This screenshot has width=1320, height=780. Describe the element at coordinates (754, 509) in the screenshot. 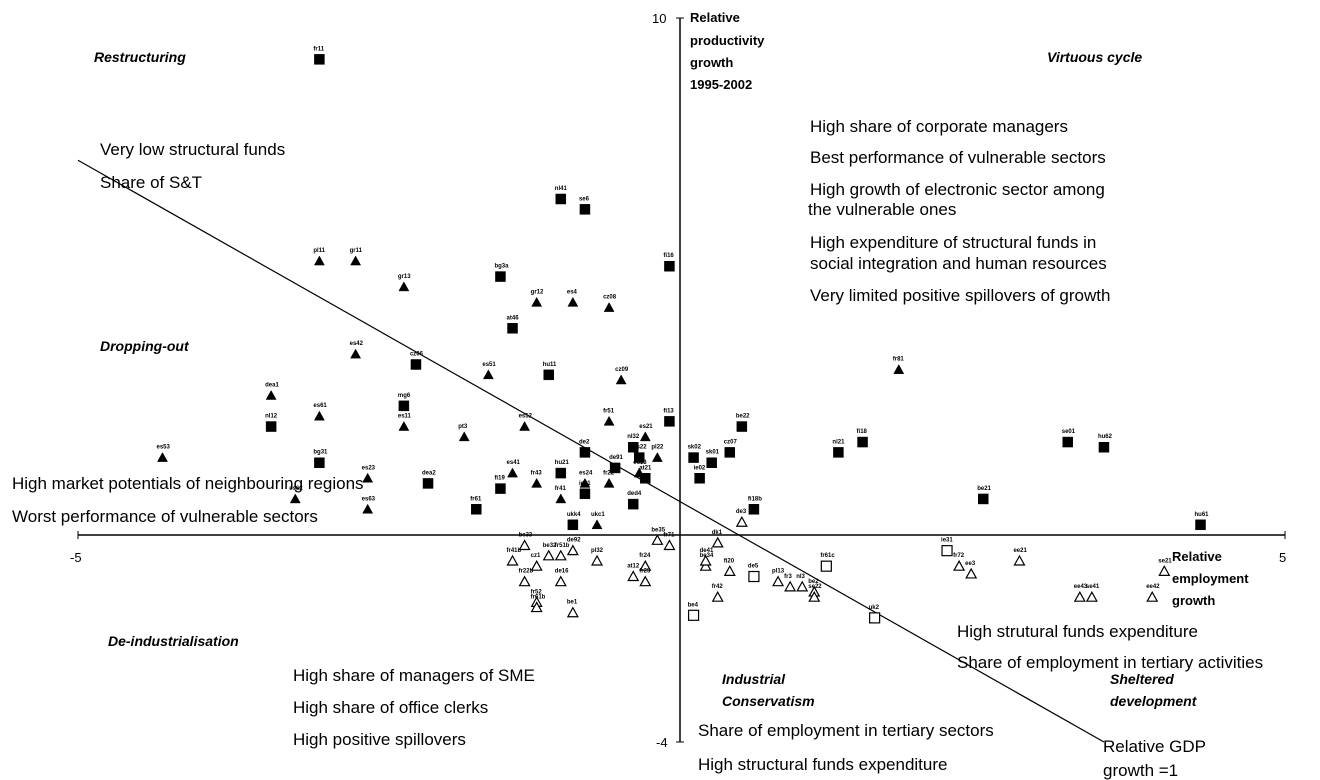

I see `data-point-fi18b` at that location.